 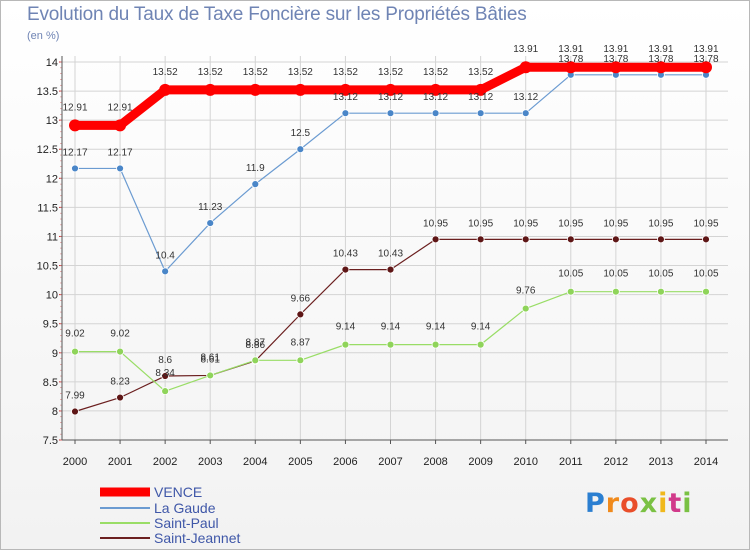 What do you see at coordinates (185, 508) in the screenshot?
I see `legend-label: La Gaude` at bounding box center [185, 508].